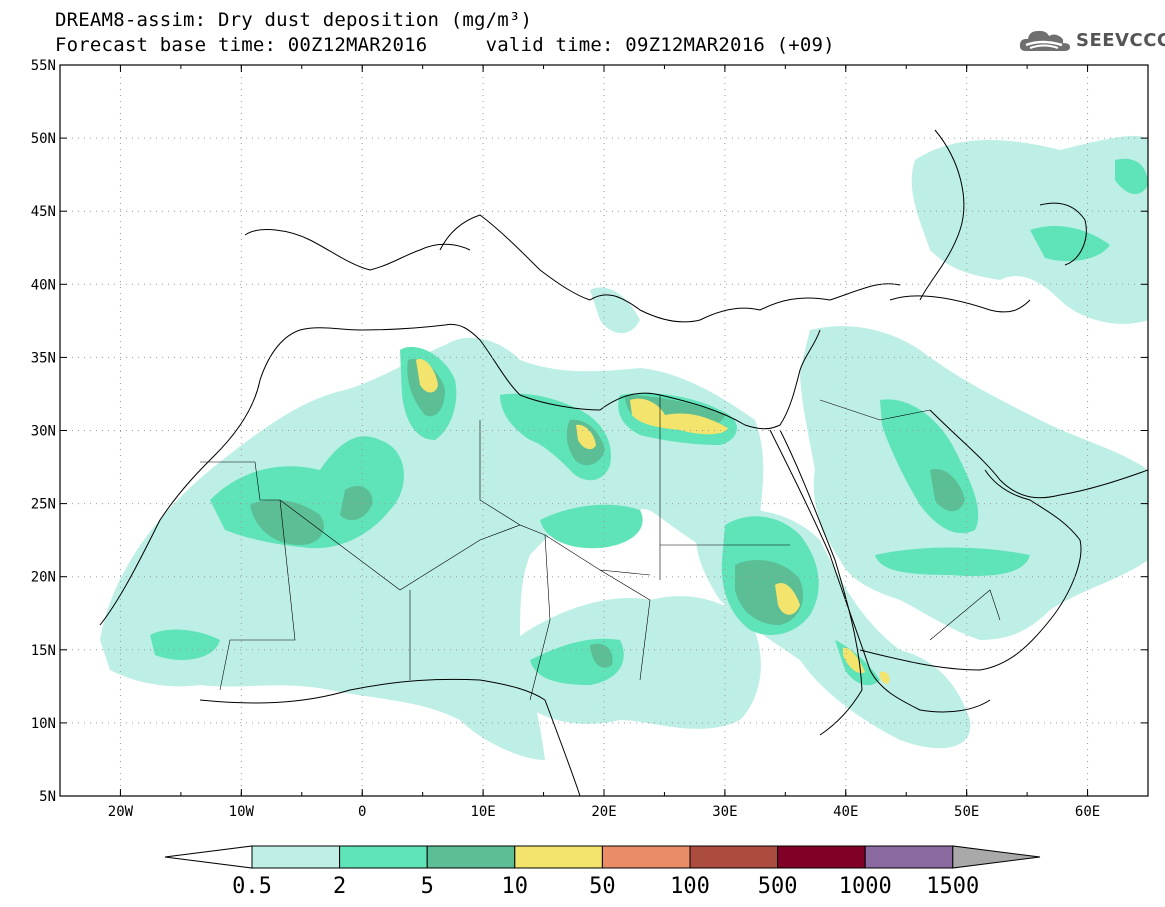 This screenshot has width=1165, height=907. I want to click on lat-label: 15N, so click(43, 651).